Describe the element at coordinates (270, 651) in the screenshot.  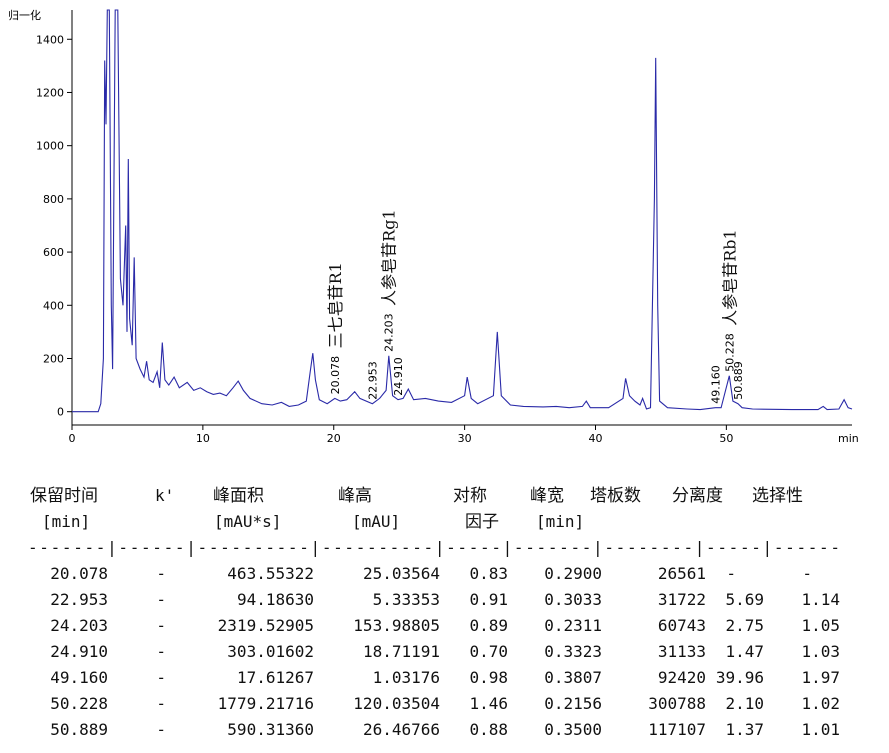
I see `table-cell: 303.01602` at that location.